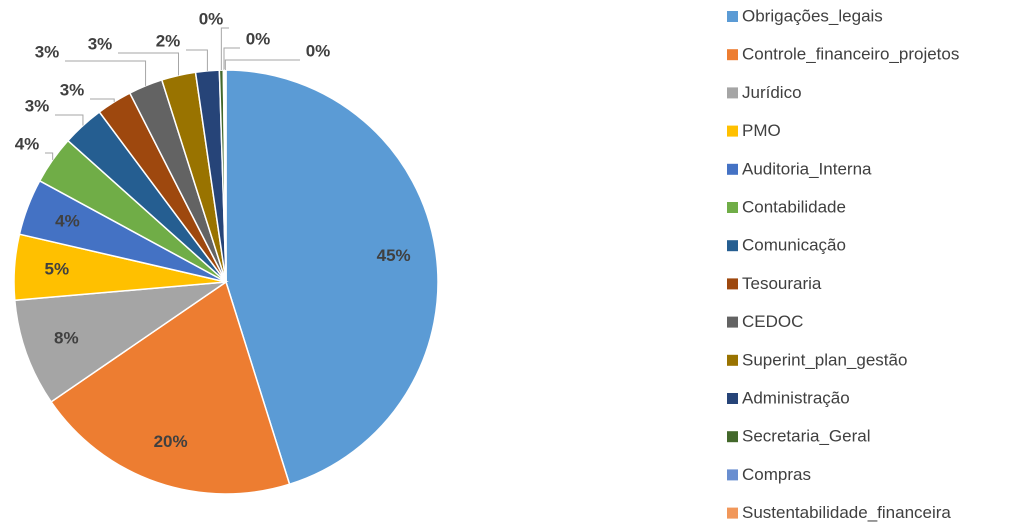  I want to click on legend-label: PMO, so click(761, 130).